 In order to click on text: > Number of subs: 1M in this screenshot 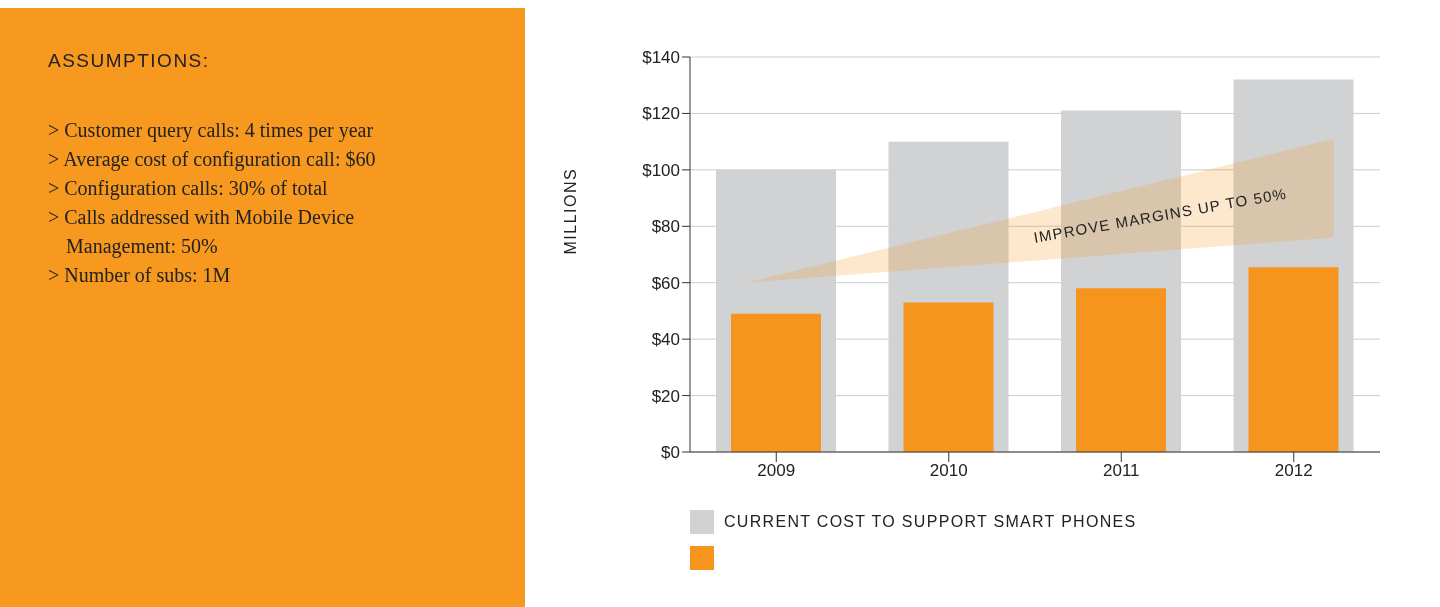, I will do `click(140, 275)`.